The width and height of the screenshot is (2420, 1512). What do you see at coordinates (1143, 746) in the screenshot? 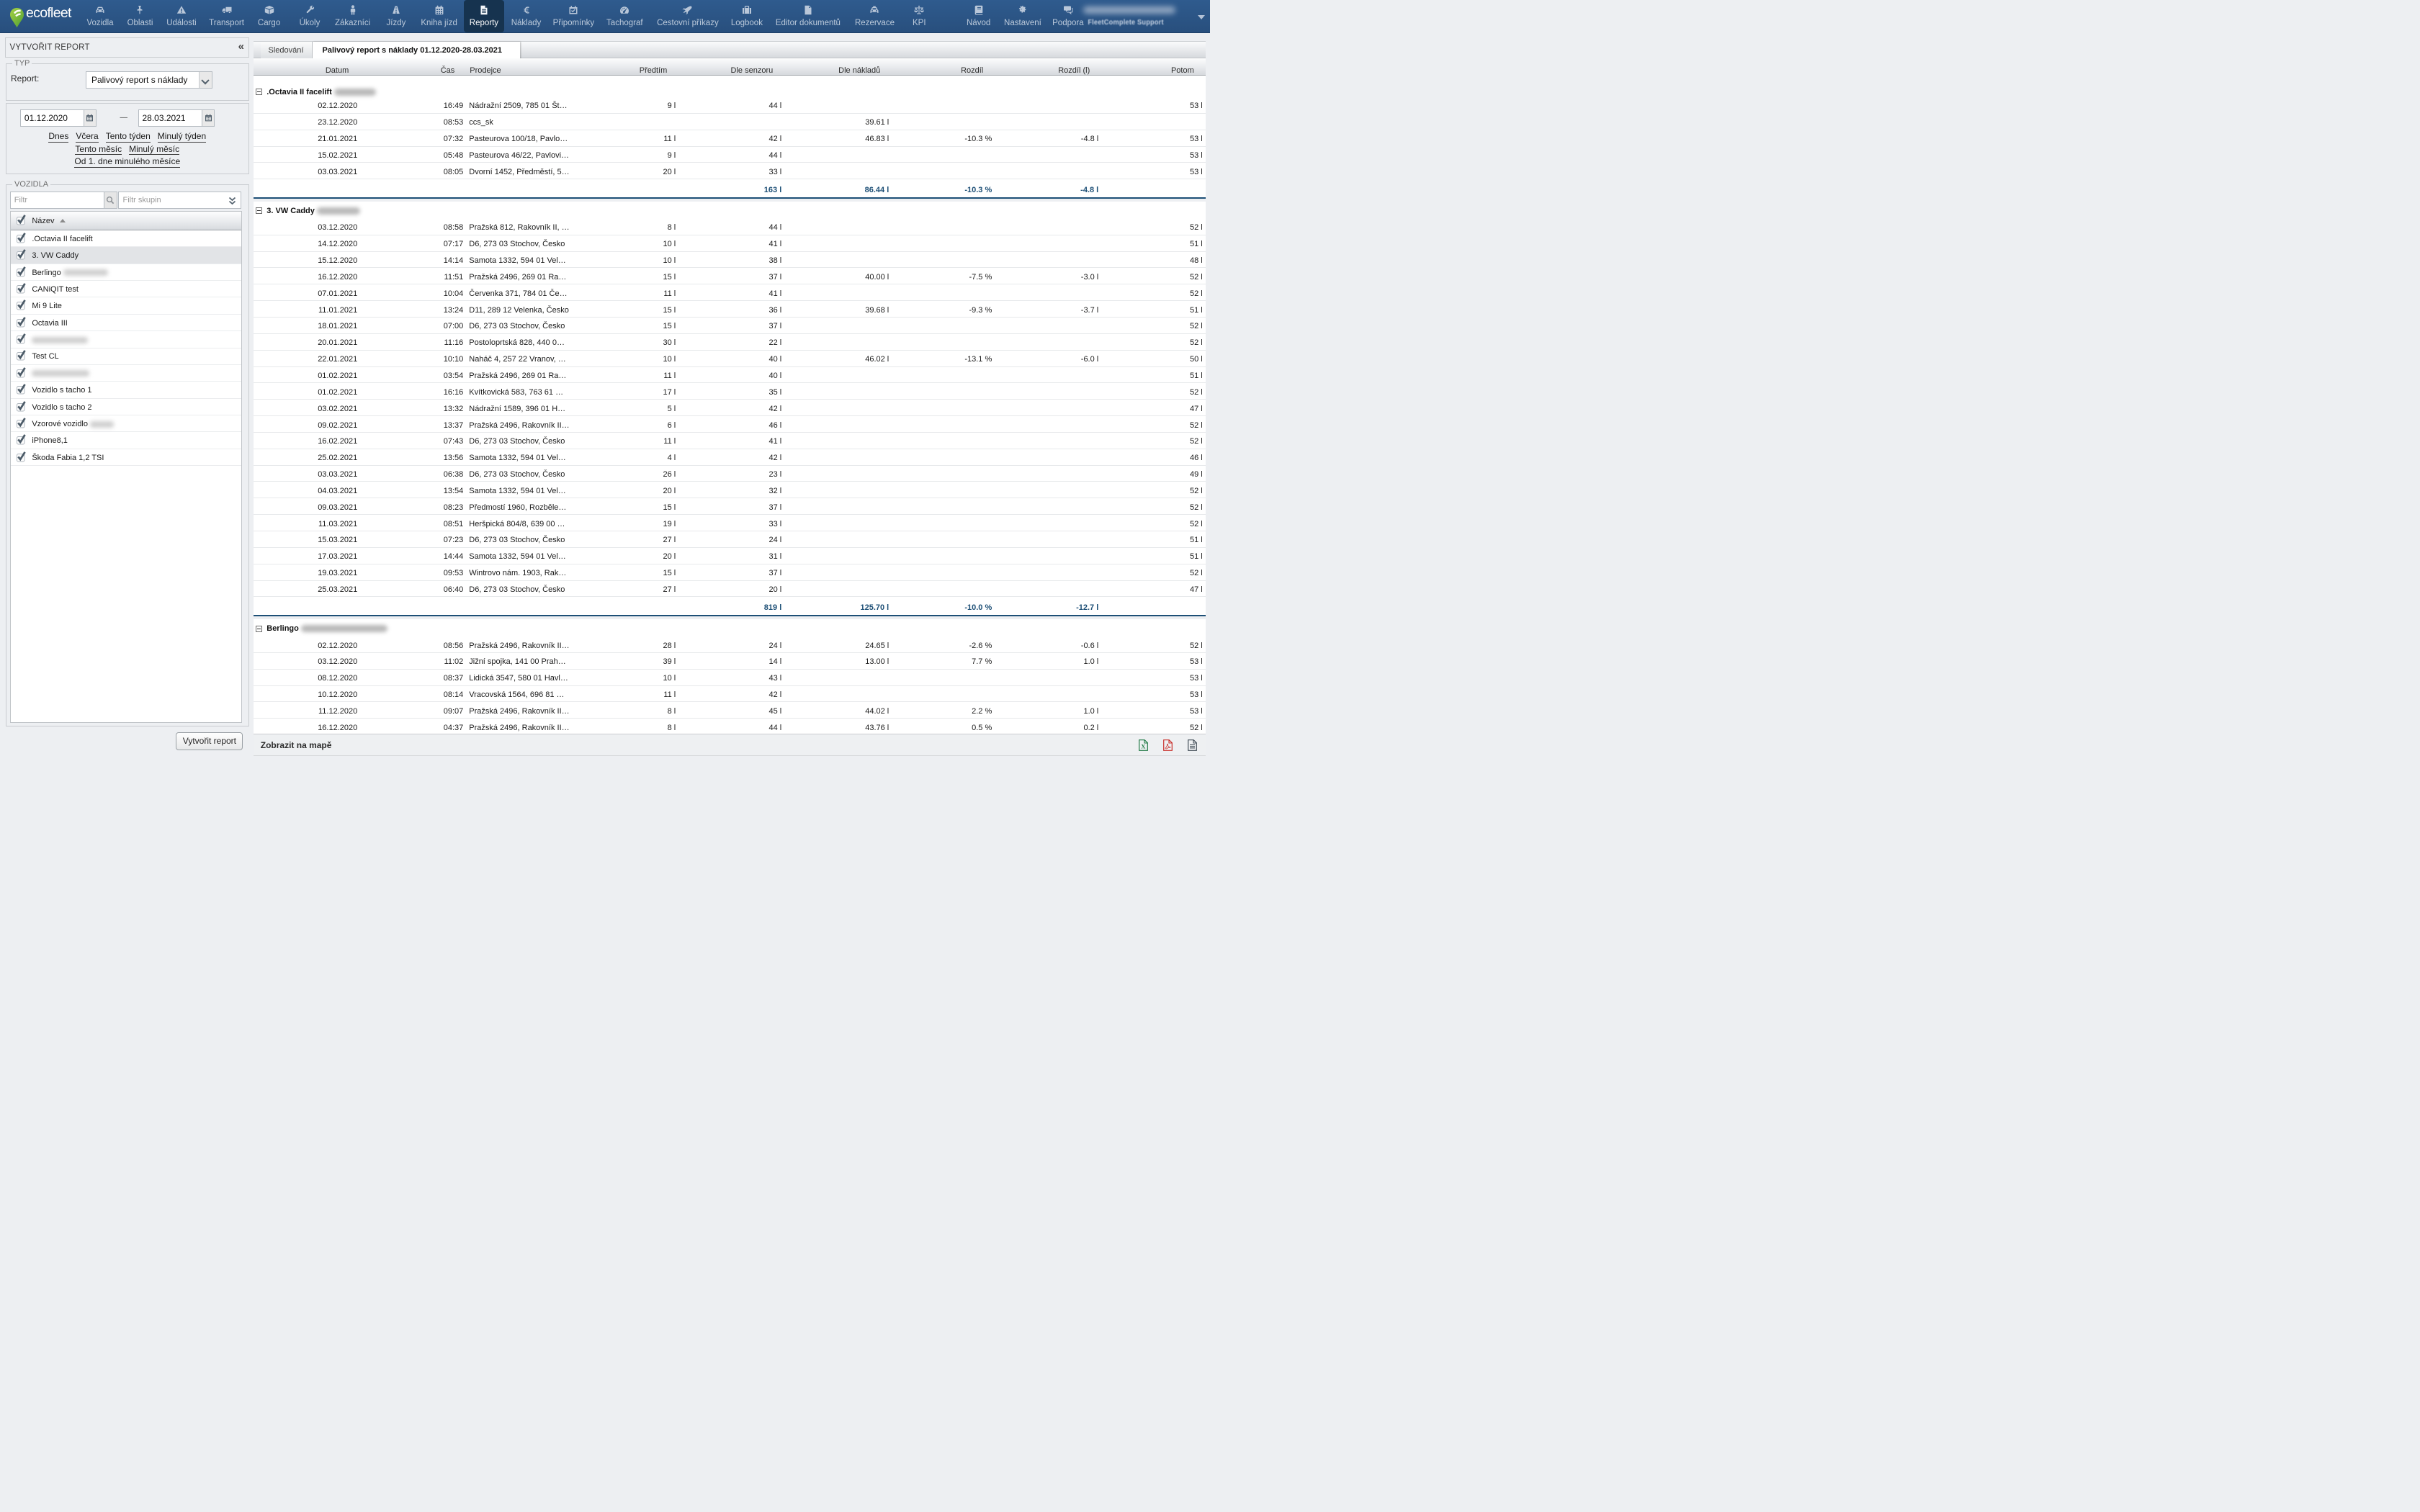
I see `svg-text: X` at bounding box center [1143, 746].